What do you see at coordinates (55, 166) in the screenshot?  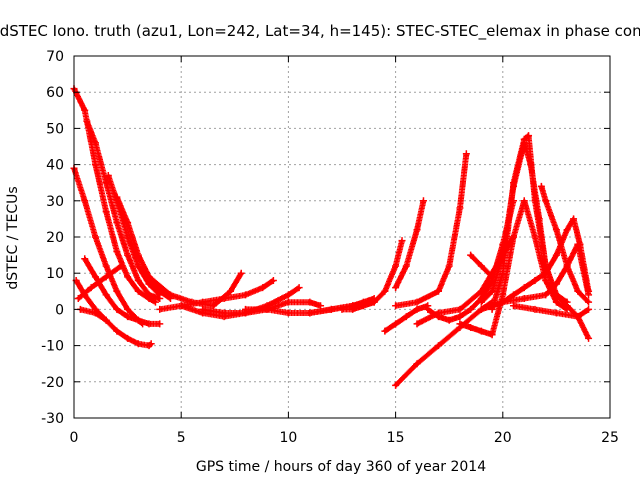 I see `y-tick-label: 40` at bounding box center [55, 166].